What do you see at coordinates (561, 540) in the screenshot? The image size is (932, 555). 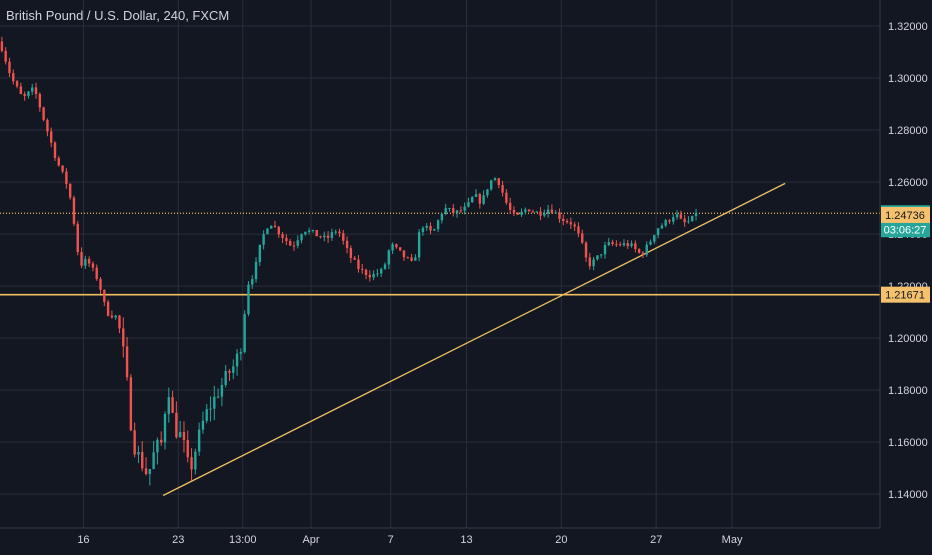 I see `x-tick-label: 20` at bounding box center [561, 540].